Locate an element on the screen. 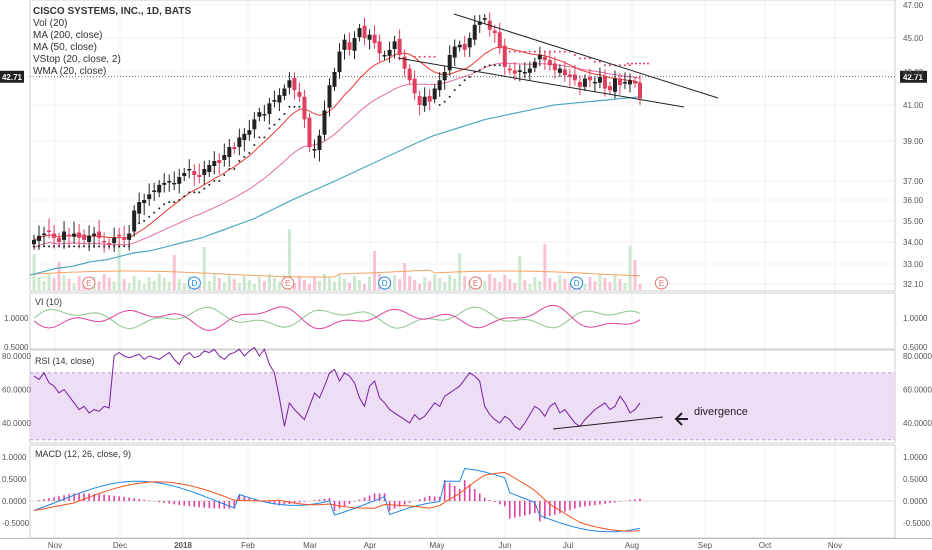  event-marker-earnings is located at coordinates (475, 283).